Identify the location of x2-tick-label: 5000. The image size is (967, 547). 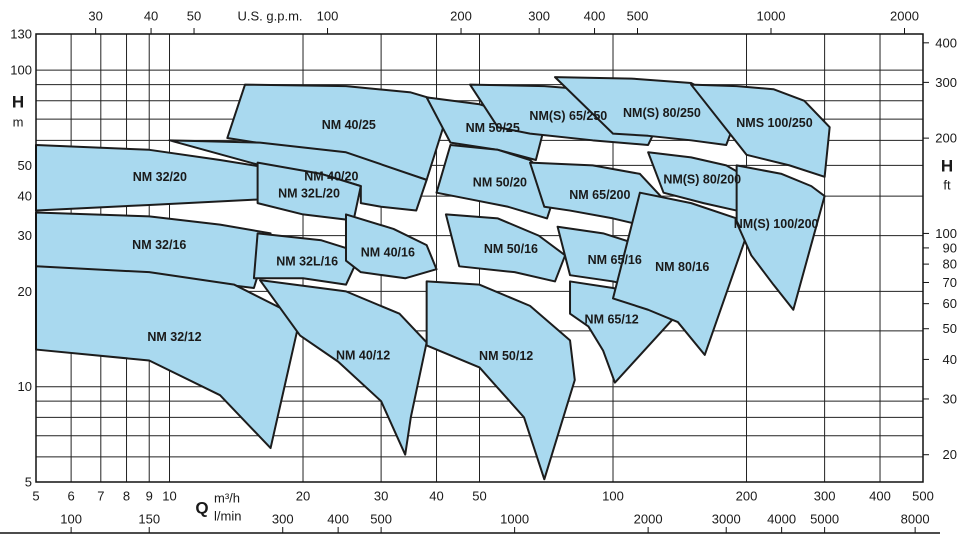
(824, 519).